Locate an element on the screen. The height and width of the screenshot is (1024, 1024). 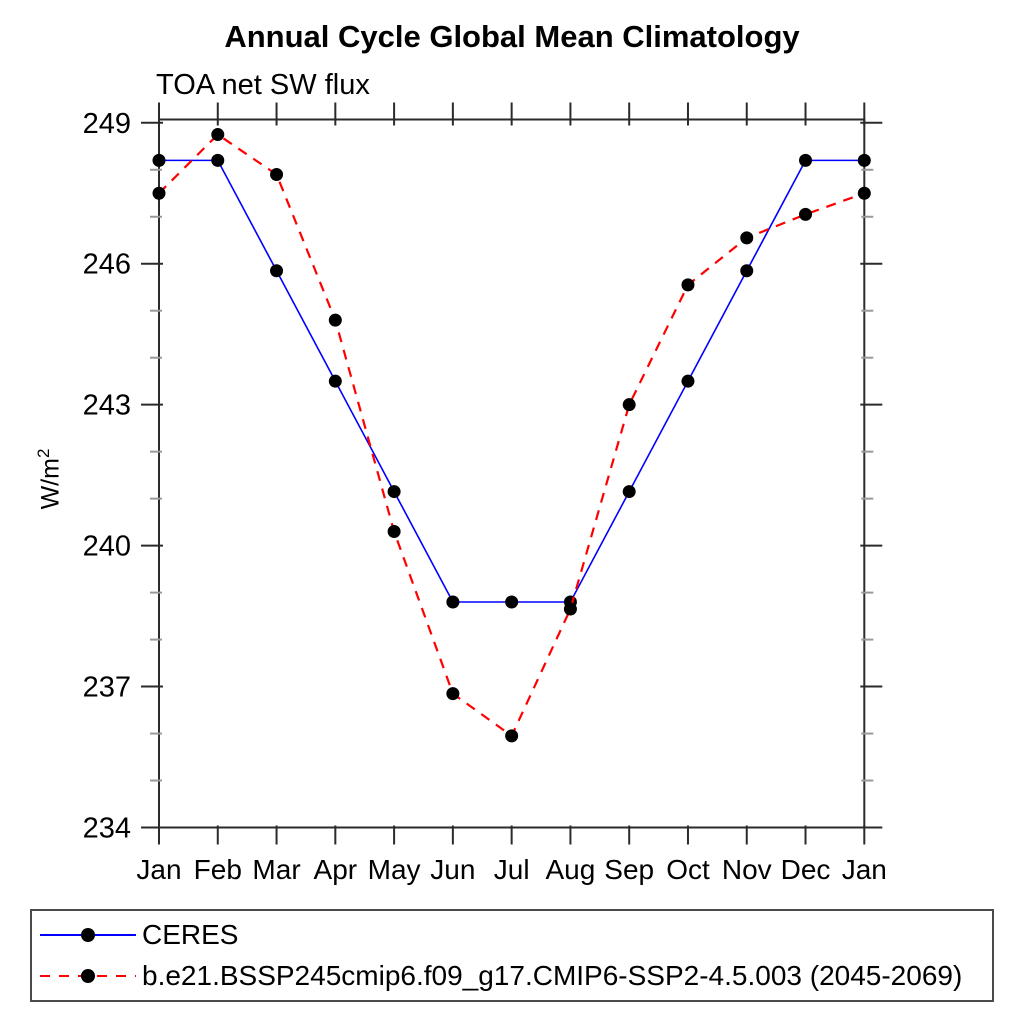
x-tick-label: Jul is located at coordinates (512, 869).